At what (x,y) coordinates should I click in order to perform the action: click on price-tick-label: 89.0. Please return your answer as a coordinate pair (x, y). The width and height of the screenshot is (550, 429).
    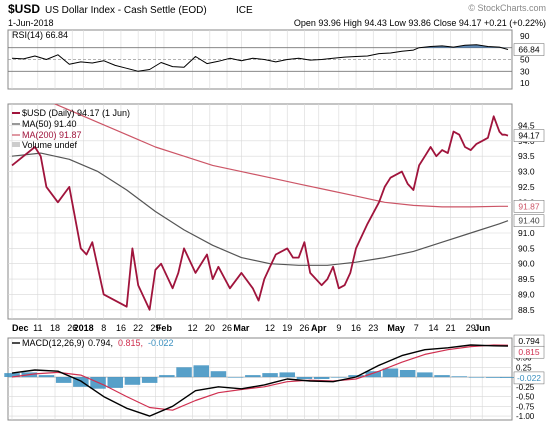
    Looking at the image, I should click on (526, 294).